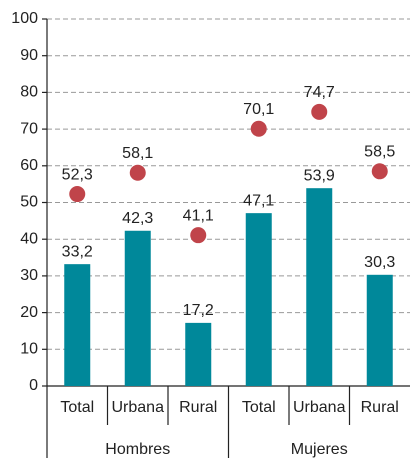 Image resolution: width=419 pixels, height=458 pixels. What do you see at coordinates (29, 202) in the screenshot?
I see `y-tick-label: 50` at bounding box center [29, 202].